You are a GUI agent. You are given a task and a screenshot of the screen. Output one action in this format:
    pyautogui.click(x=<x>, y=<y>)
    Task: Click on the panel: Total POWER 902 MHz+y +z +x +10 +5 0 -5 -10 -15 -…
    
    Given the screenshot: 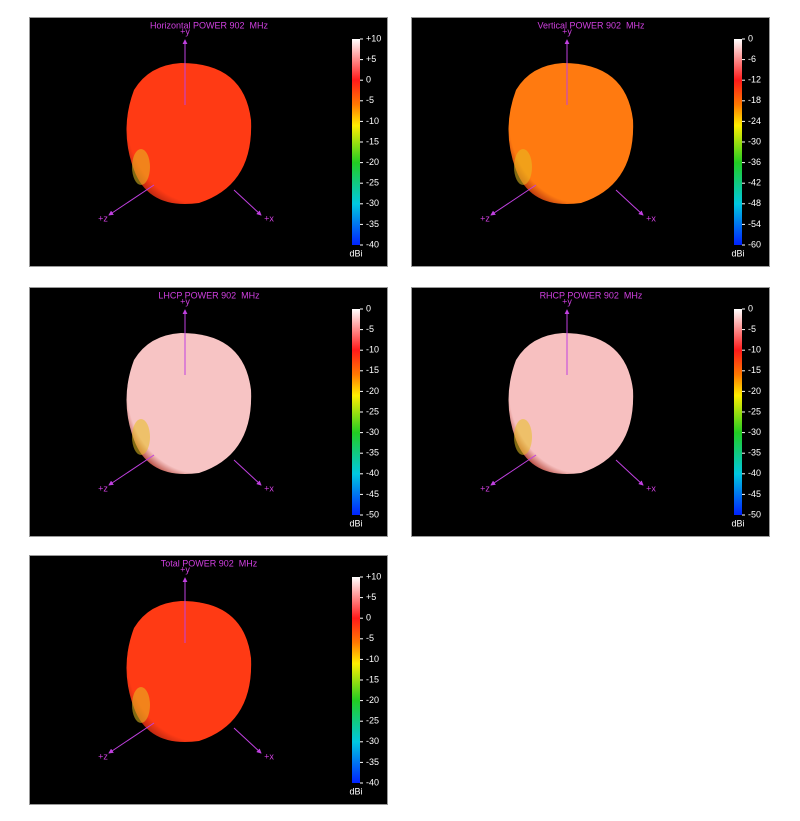 What is the action you would take?
    pyautogui.click(x=208, y=680)
    